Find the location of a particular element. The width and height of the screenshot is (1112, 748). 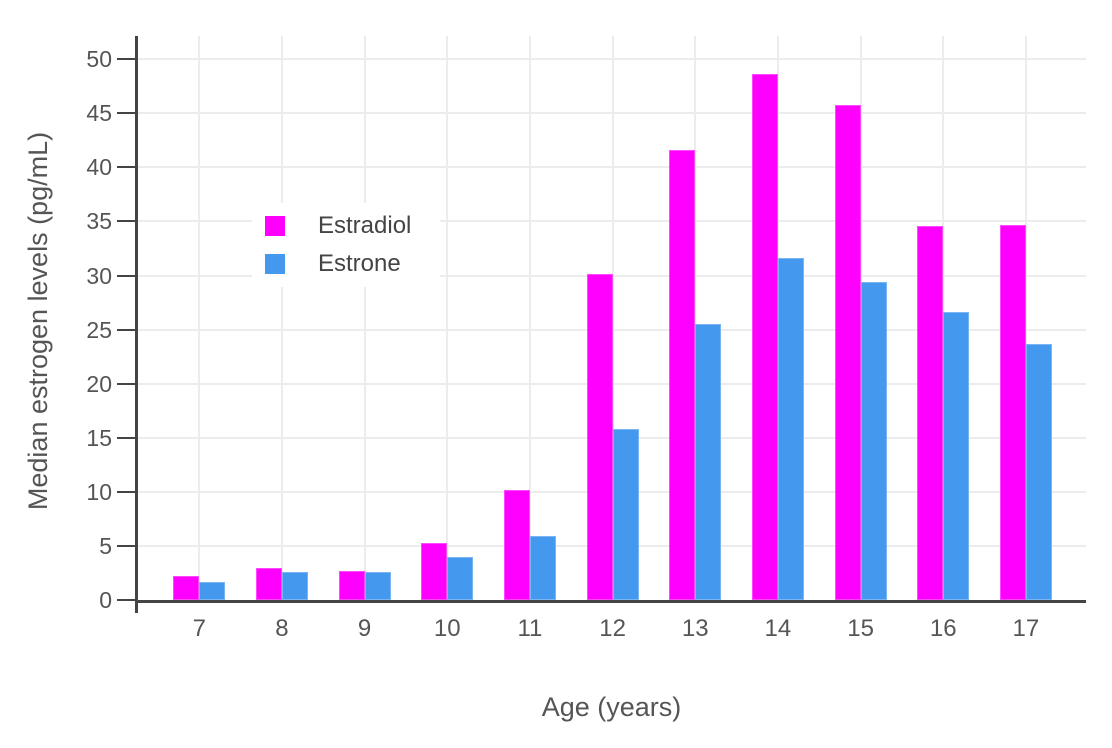

x-tick-label-9: 9 is located at coordinates (364, 628).